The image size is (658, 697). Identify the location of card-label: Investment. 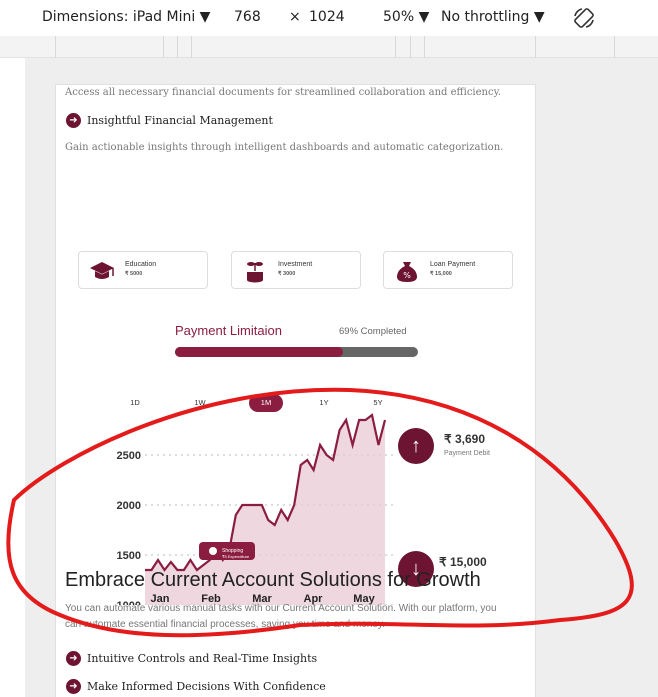
(295, 264).